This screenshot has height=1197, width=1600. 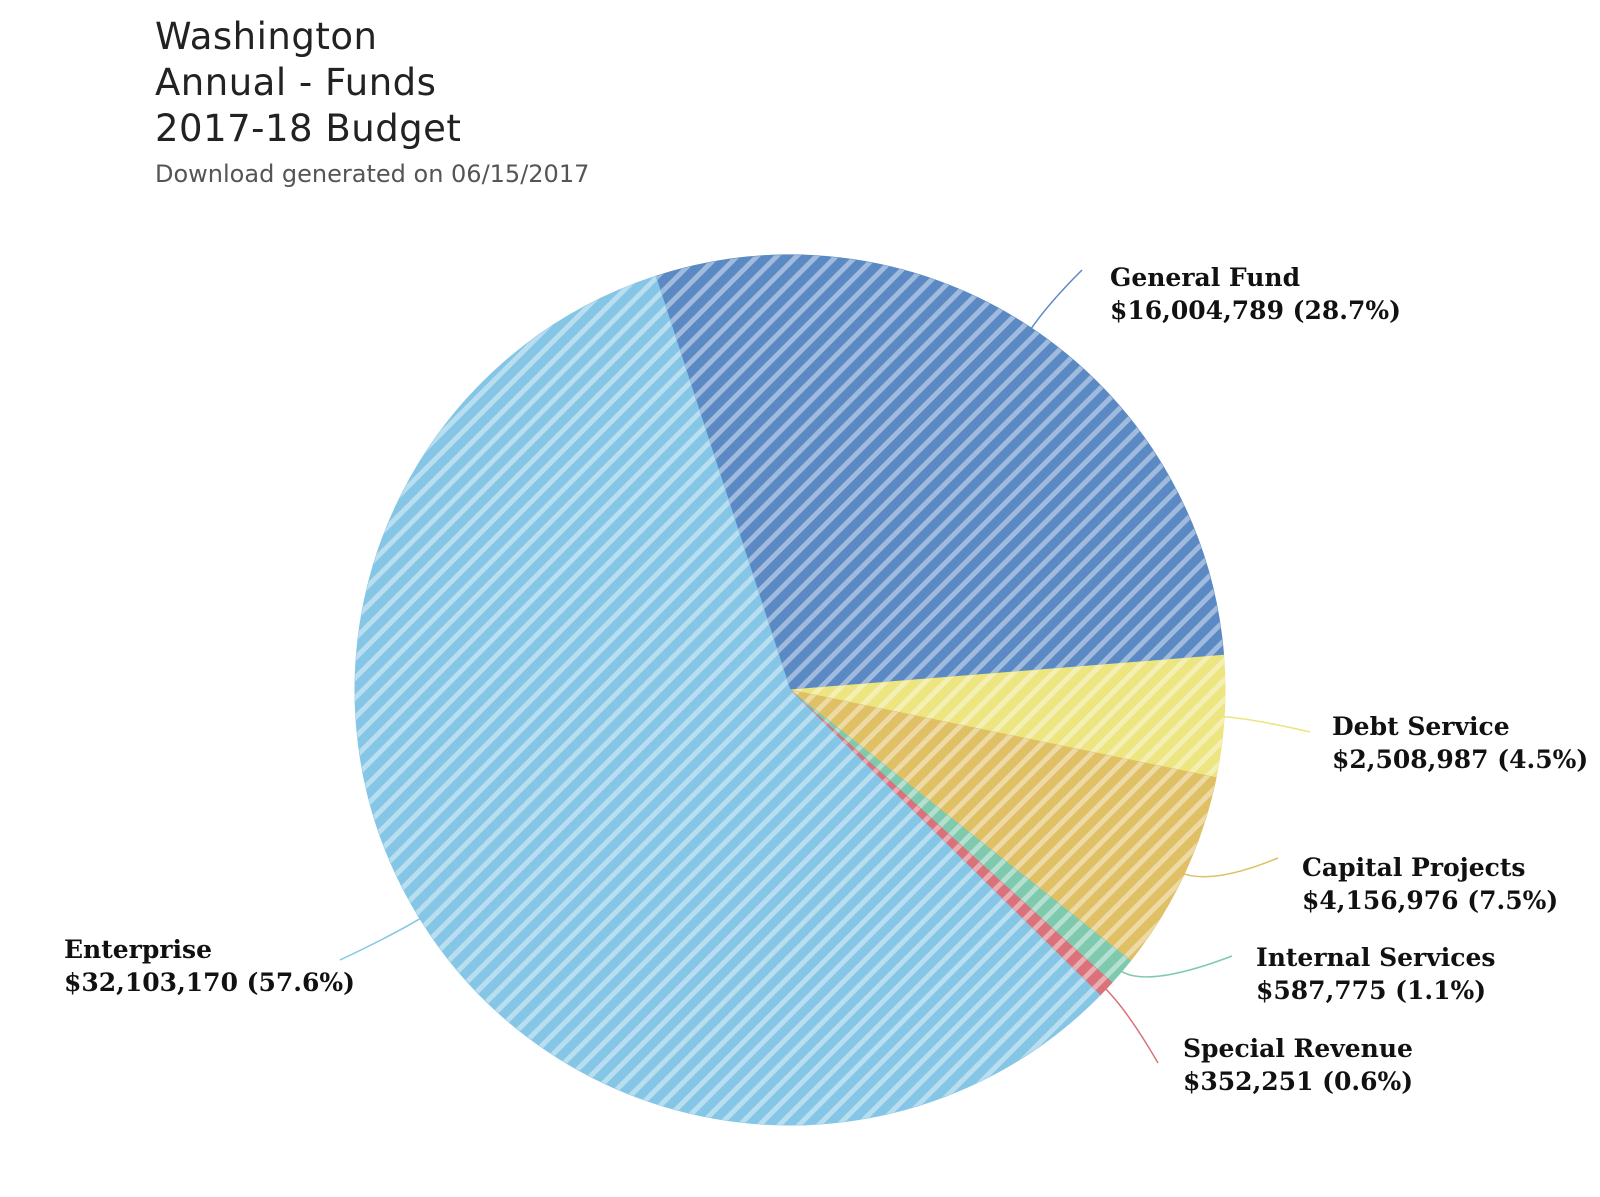 I want to click on slice-label-name-debt-service: Debt Service, so click(x=1421, y=726).